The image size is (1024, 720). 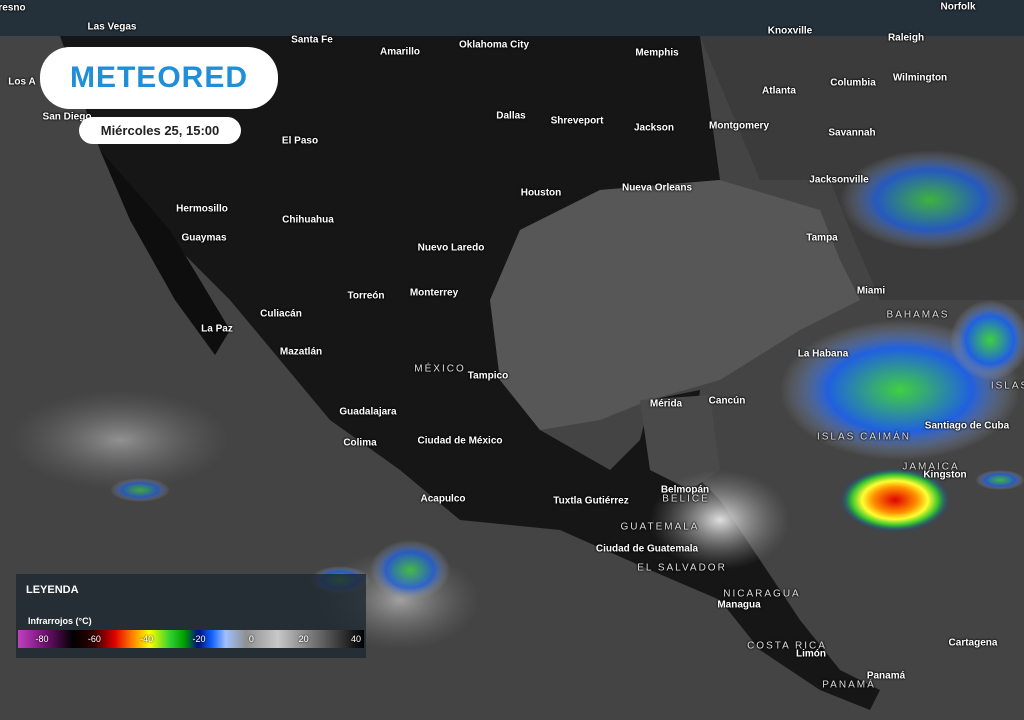 I want to click on city-label: Nuevo Laredo, so click(x=451, y=248).